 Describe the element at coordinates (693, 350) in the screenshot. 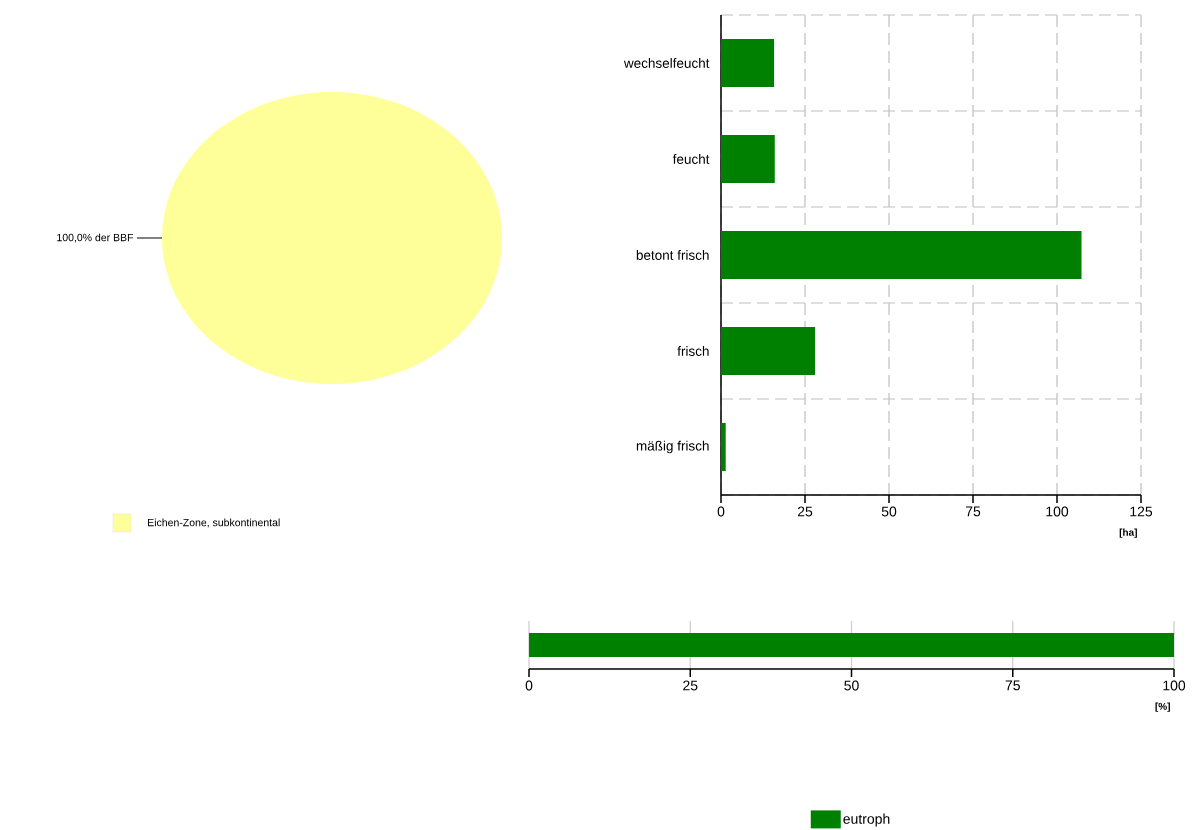

I see `y-tick-label: frisch` at that location.